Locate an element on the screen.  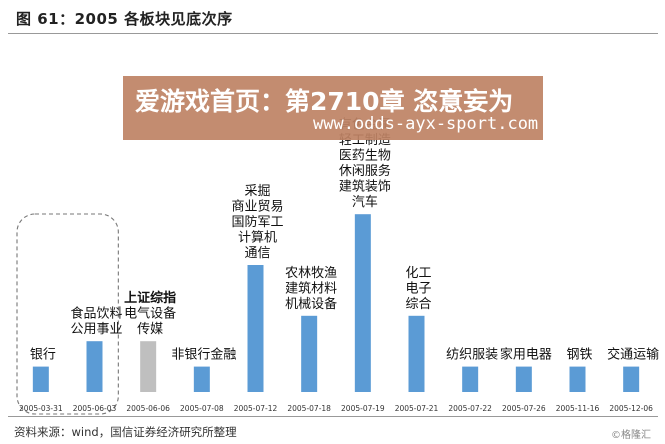
sector-label: 银行 is located at coordinates (43, 355).